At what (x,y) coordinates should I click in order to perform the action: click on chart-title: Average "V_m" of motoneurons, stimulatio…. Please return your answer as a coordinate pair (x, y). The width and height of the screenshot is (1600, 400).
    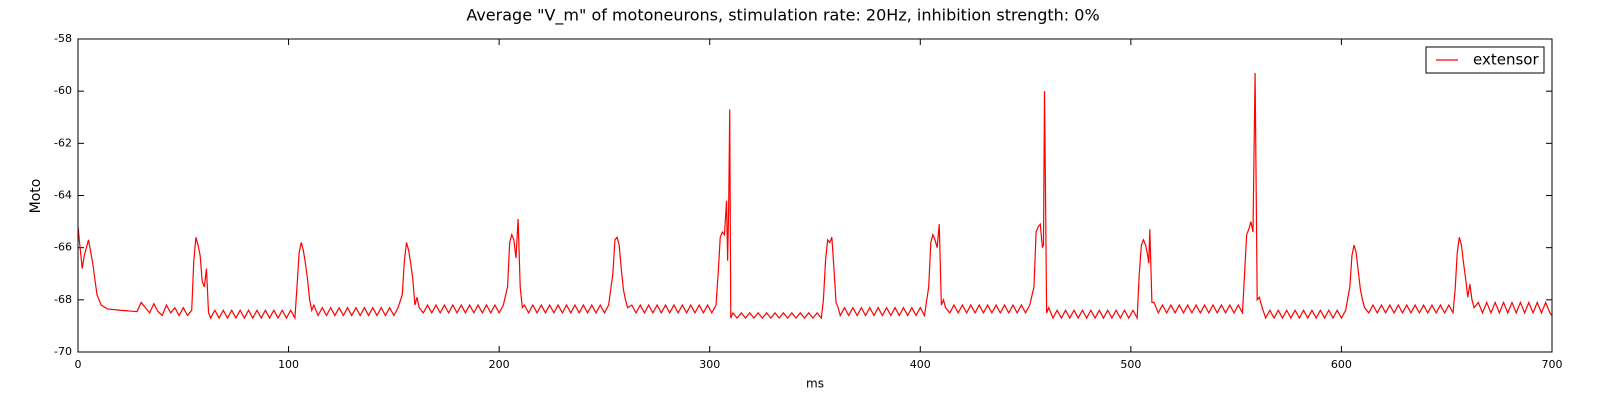
    Looking at the image, I should click on (782, 16).